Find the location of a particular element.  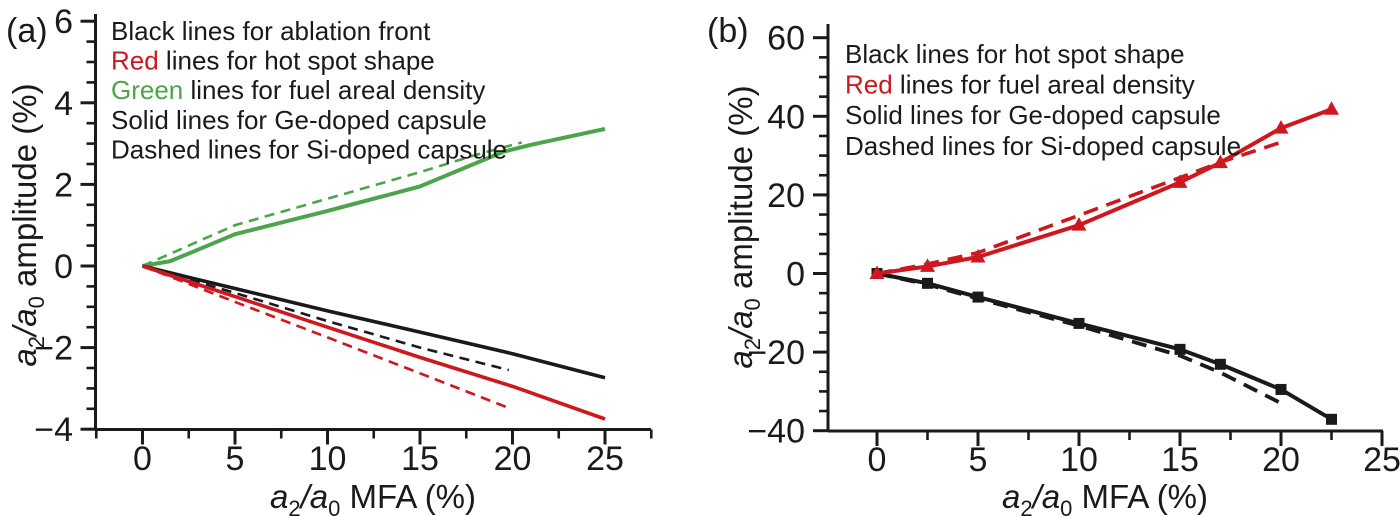

panel-label: (a) is located at coordinates (27, 31).